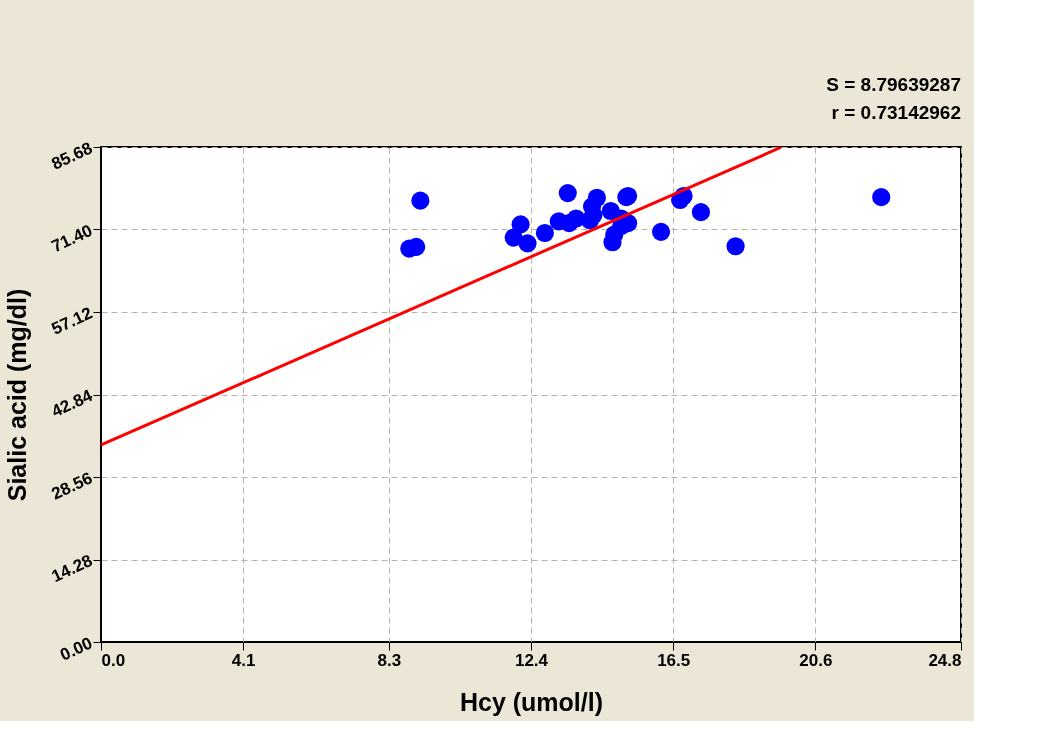 Image resolution: width=1042 pixels, height=735 pixels. I want to click on y-tick-label: 71.40, so click(72, 238).